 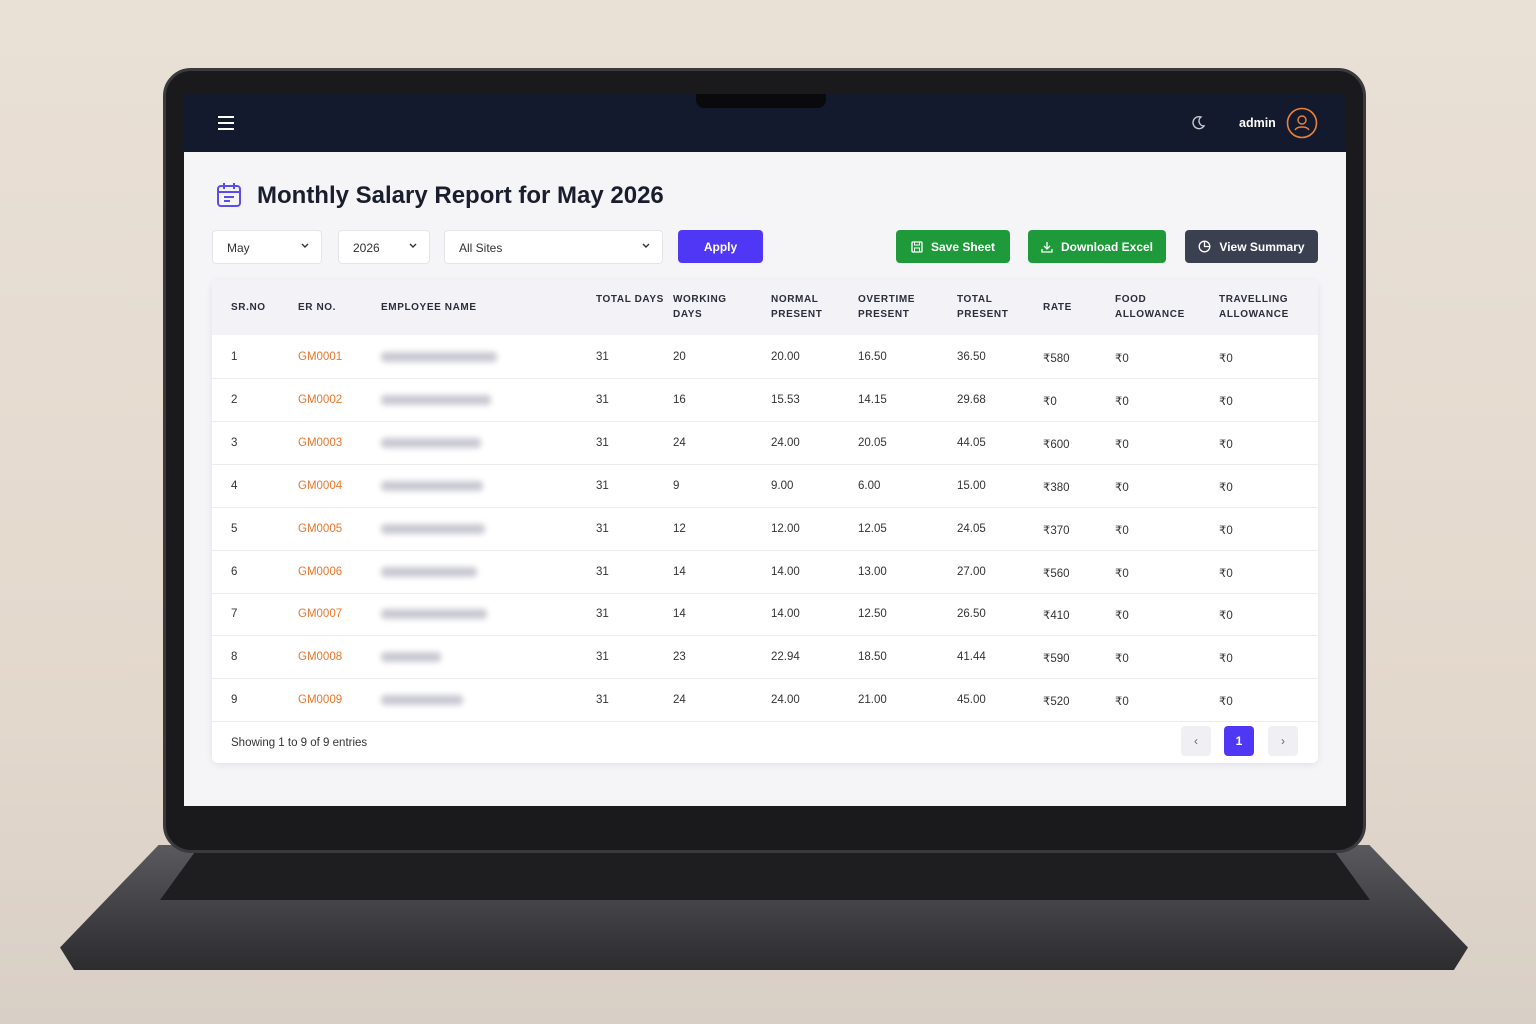 I want to click on save-sheet-button: Save Sheet, so click(x=953, y=246).